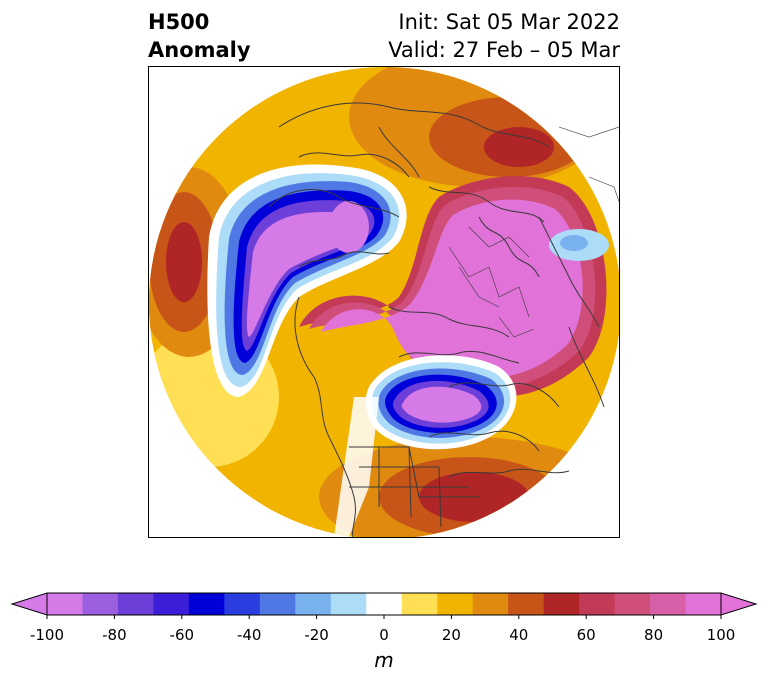  Describe the element at coordinates (199, 36) in the screenshot. I see `plot-title-left: H500 Anomaly` at that location.